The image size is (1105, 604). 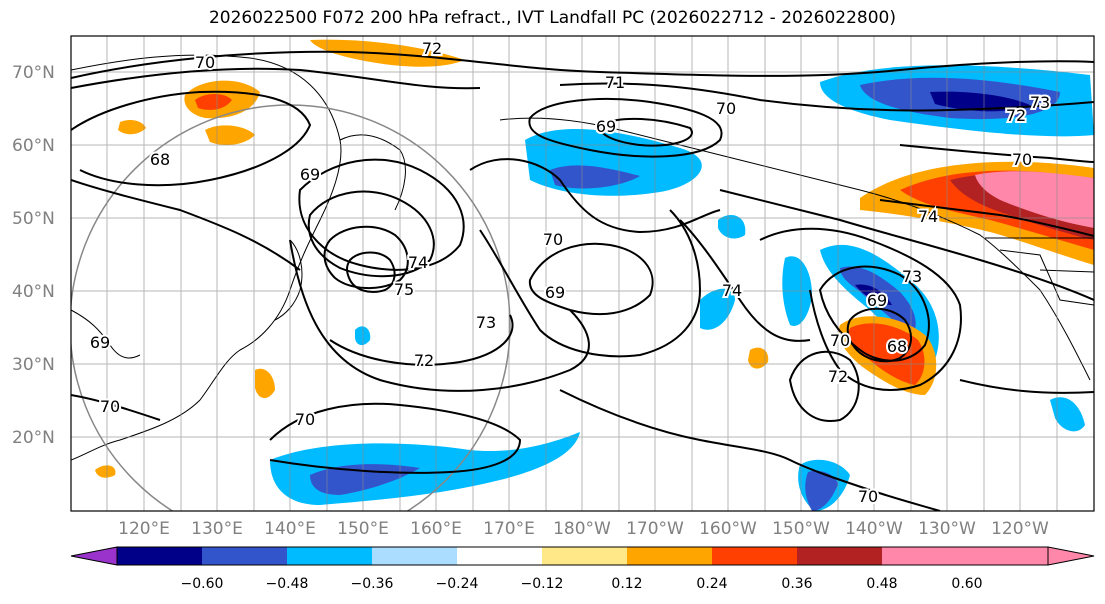 I want to click on colorbar-tick-label: −0.48, so click(x=287, y=584).